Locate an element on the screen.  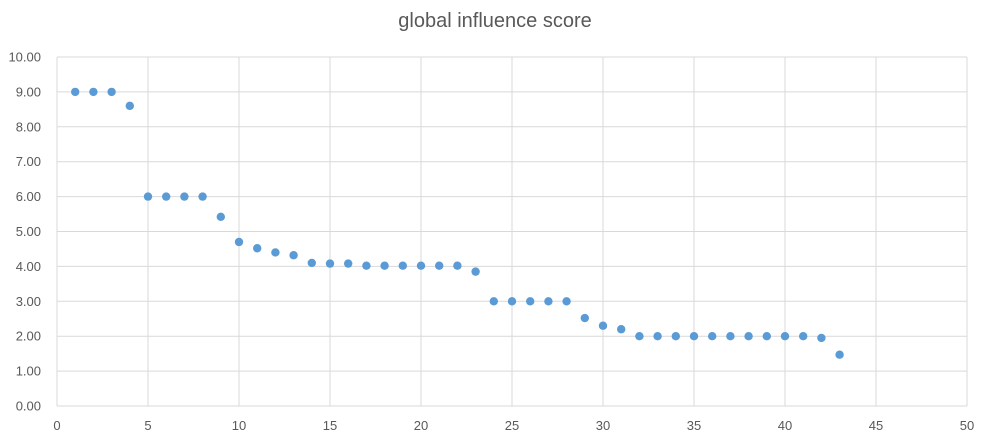
x-tick-label: 25 is located at coordinates (512, 425).